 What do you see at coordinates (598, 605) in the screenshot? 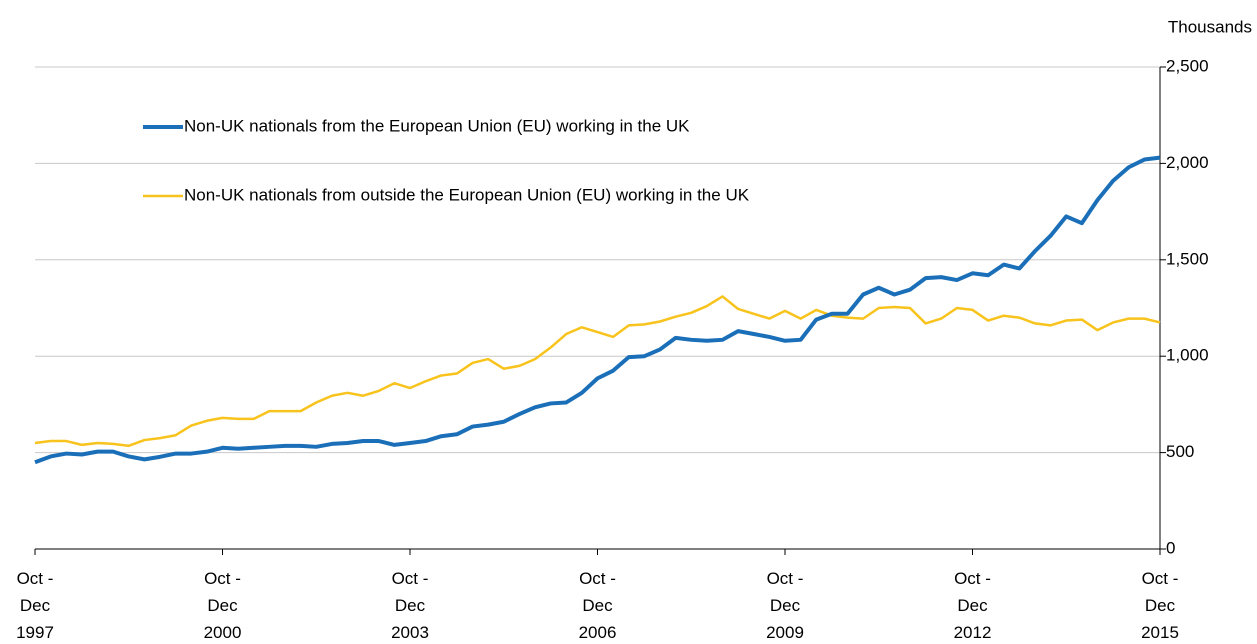
I see `x-tick-label: Oct -Dec 2006` at bounding box center [598, 605].